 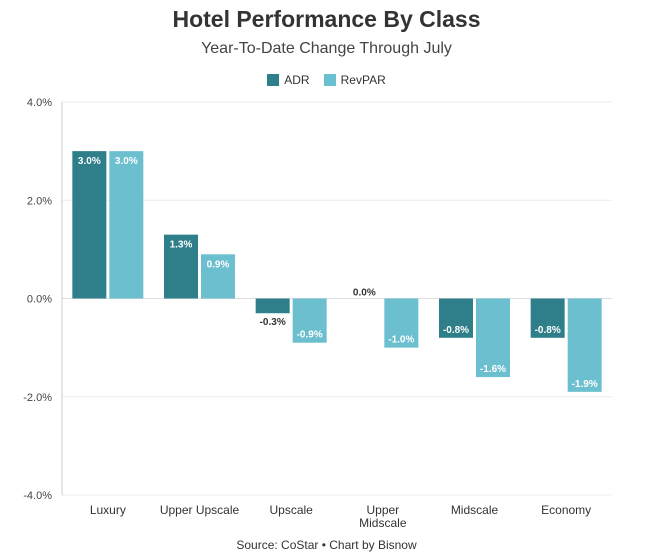 What do you see at coordinates (401, 340) in the screenshot?
I see `data-label: -1.0%` at bounding box center [401, 340].